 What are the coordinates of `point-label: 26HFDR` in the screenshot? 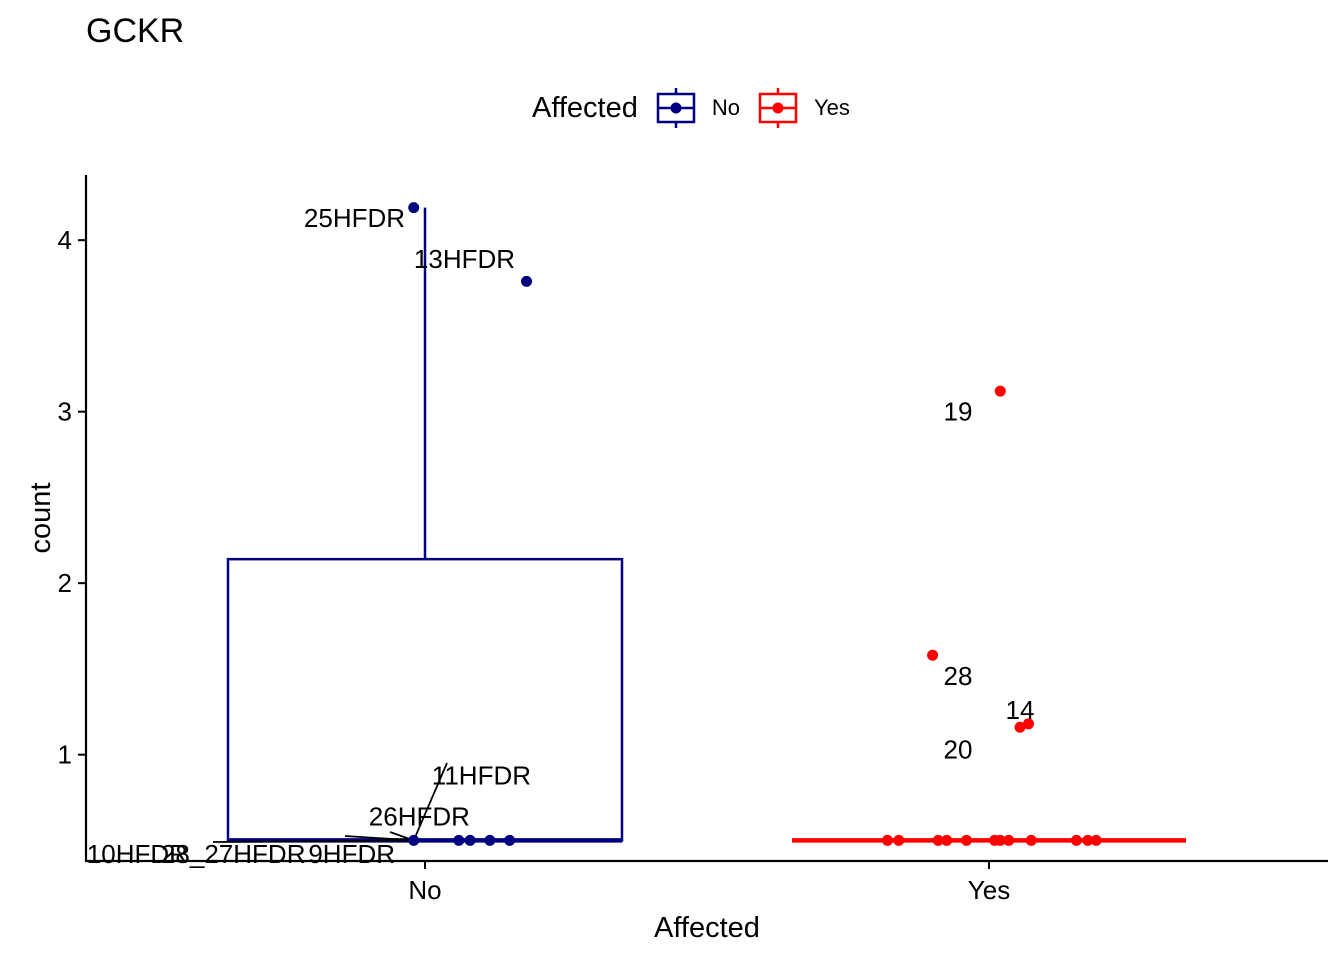 It's located at (419, 816).